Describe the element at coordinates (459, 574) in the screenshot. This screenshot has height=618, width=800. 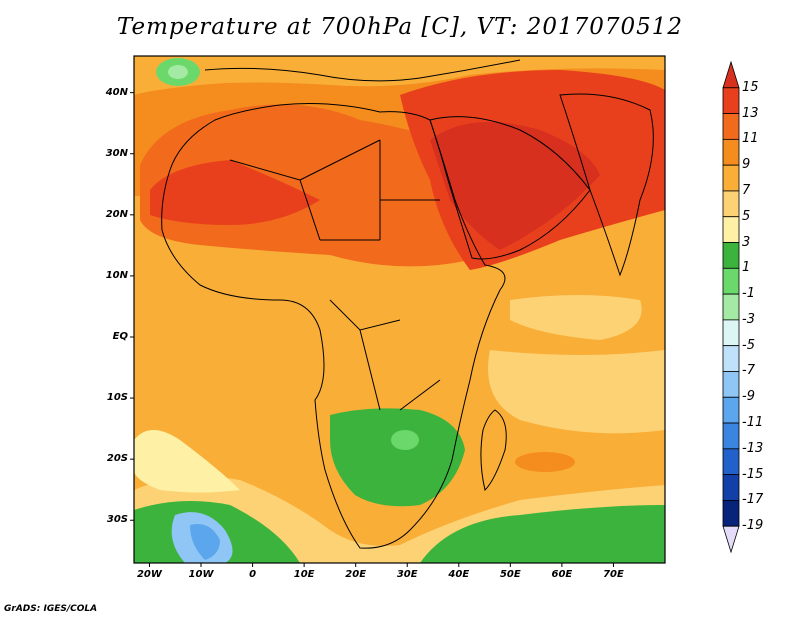
I see `x-tick-label: 40E` at that location.